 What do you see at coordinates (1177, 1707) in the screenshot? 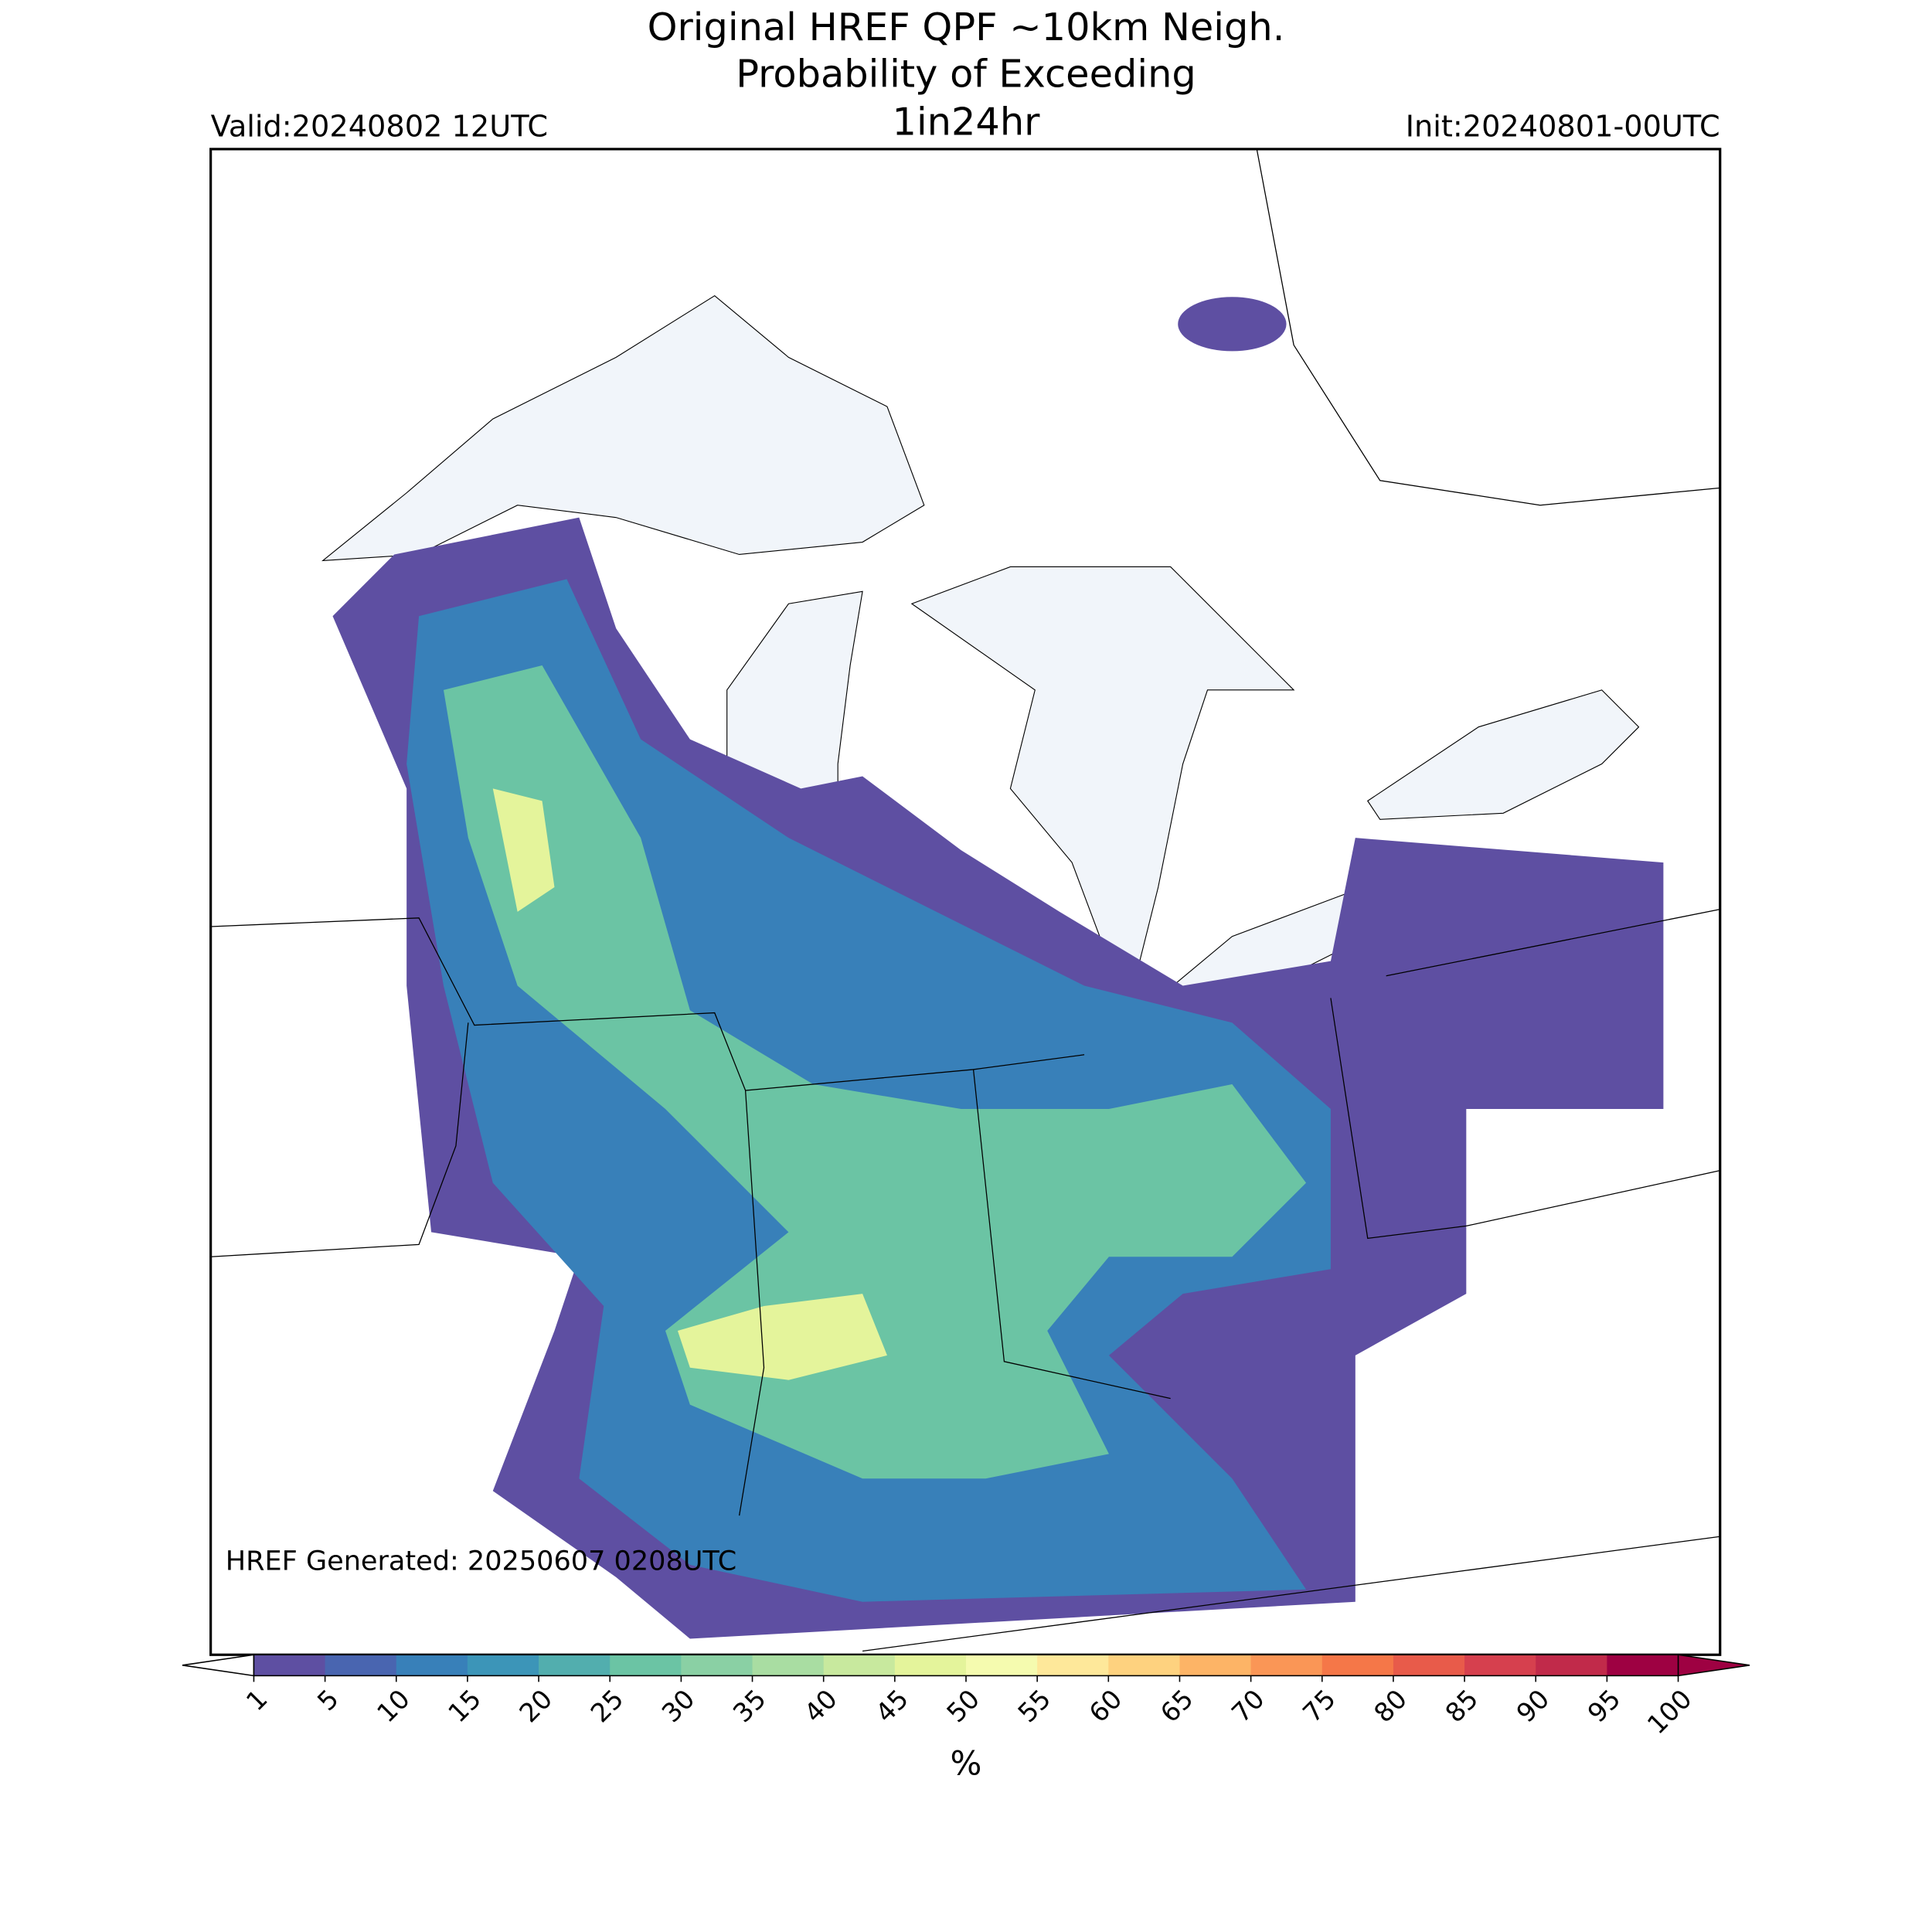
I see `colorbar-tick-label: 65` at bounding box center [1177, 1707].